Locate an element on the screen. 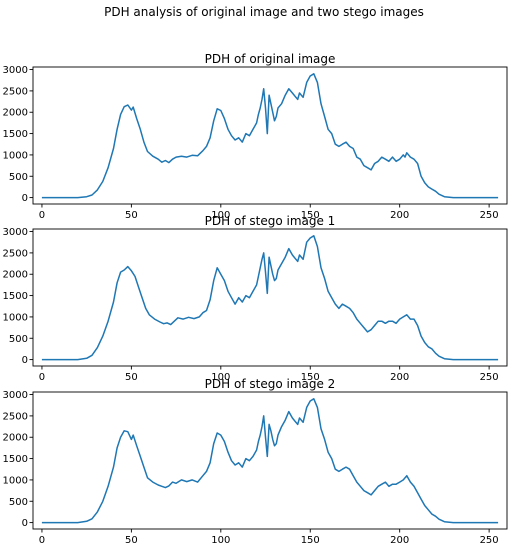  subplot-2-xtick-label: 0 is located at coordinates (42, 377).